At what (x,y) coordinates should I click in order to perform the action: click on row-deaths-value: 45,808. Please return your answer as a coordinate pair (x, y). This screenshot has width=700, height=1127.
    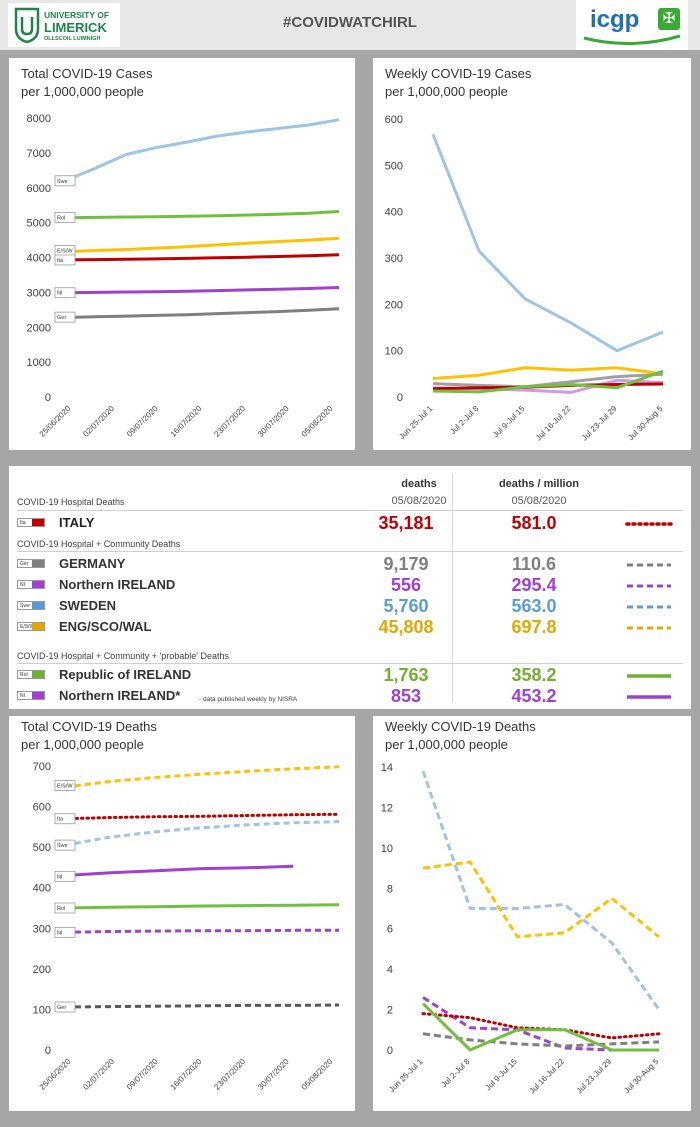
    Looking at the image, I should click on (406, 627).